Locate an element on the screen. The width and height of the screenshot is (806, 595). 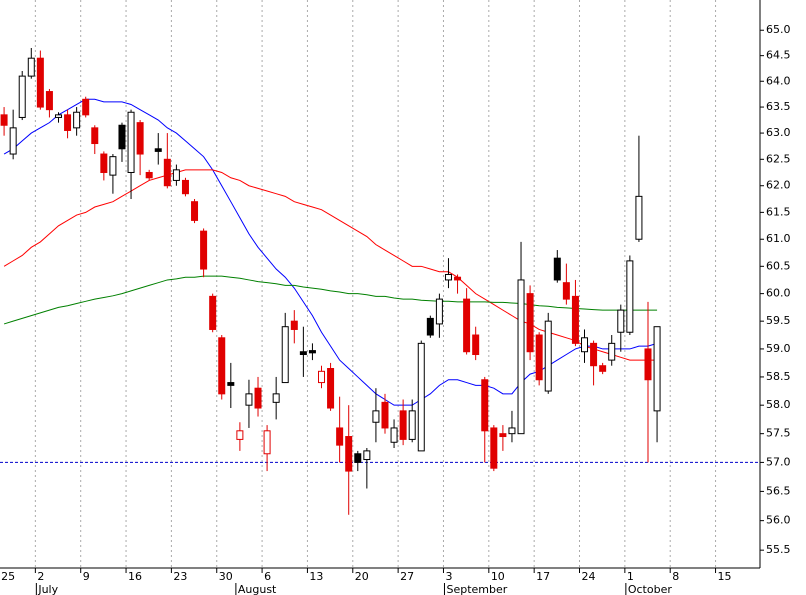
y-tick-label: 63.0 is located at coordinates (778, 132).